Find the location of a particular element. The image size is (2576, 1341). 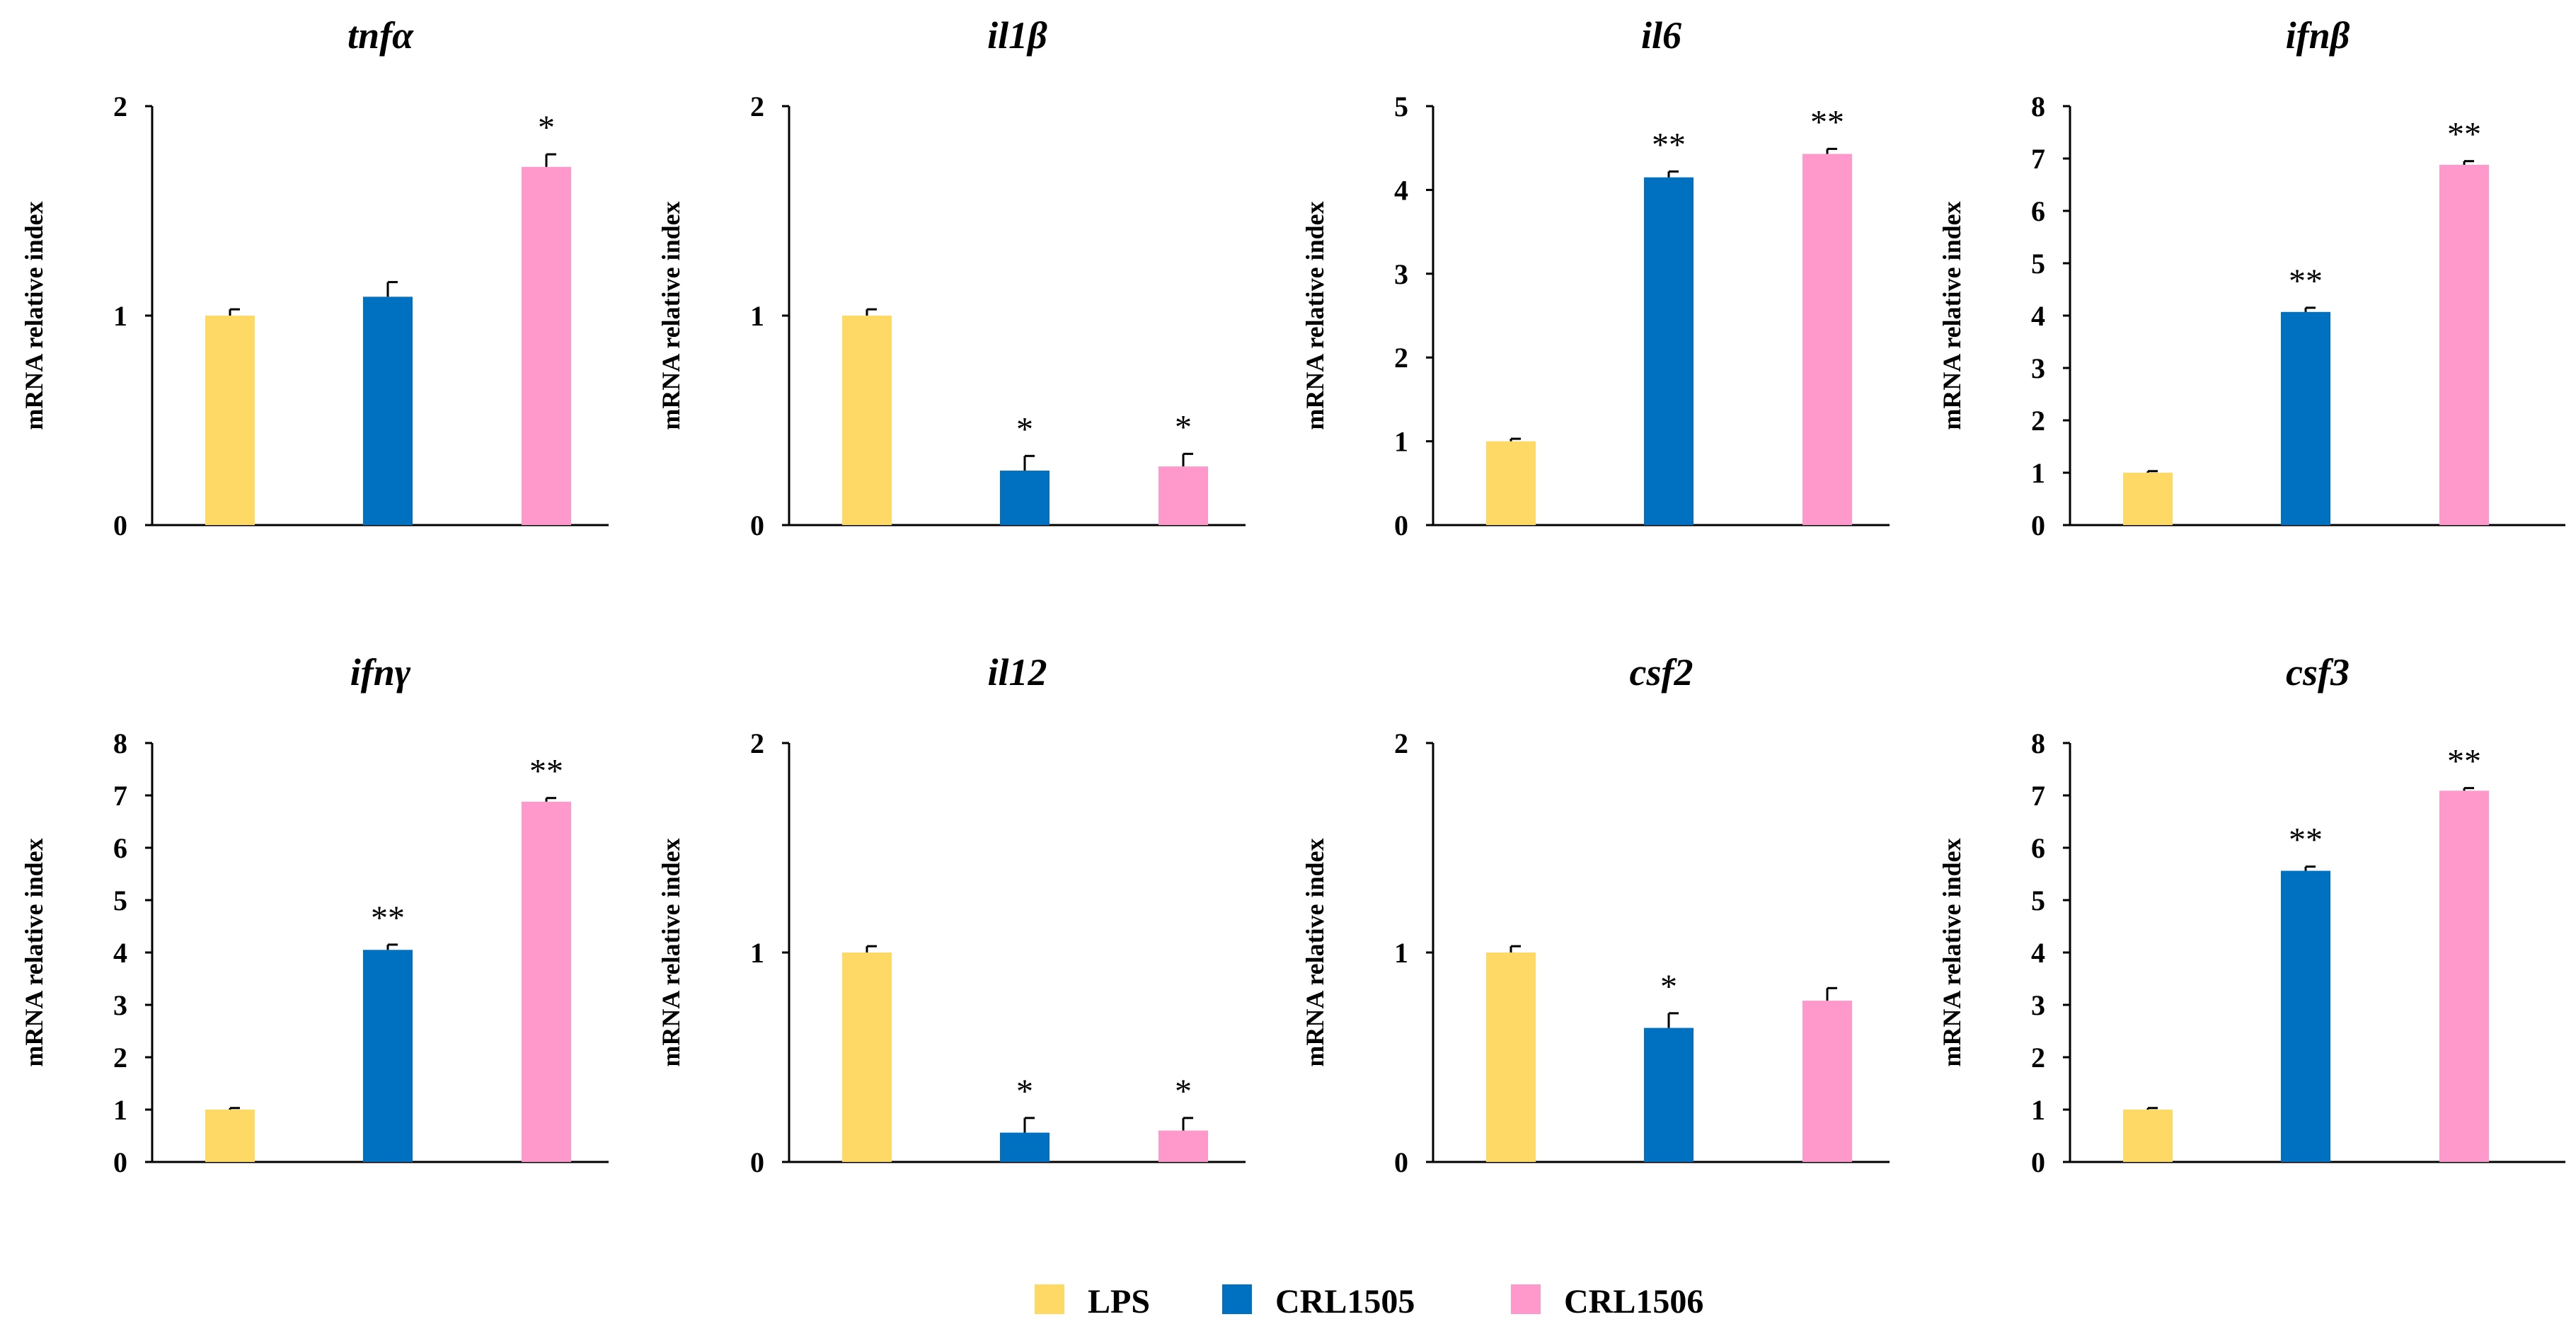

panel-title: il6 is located at coordinates (1661, 35).